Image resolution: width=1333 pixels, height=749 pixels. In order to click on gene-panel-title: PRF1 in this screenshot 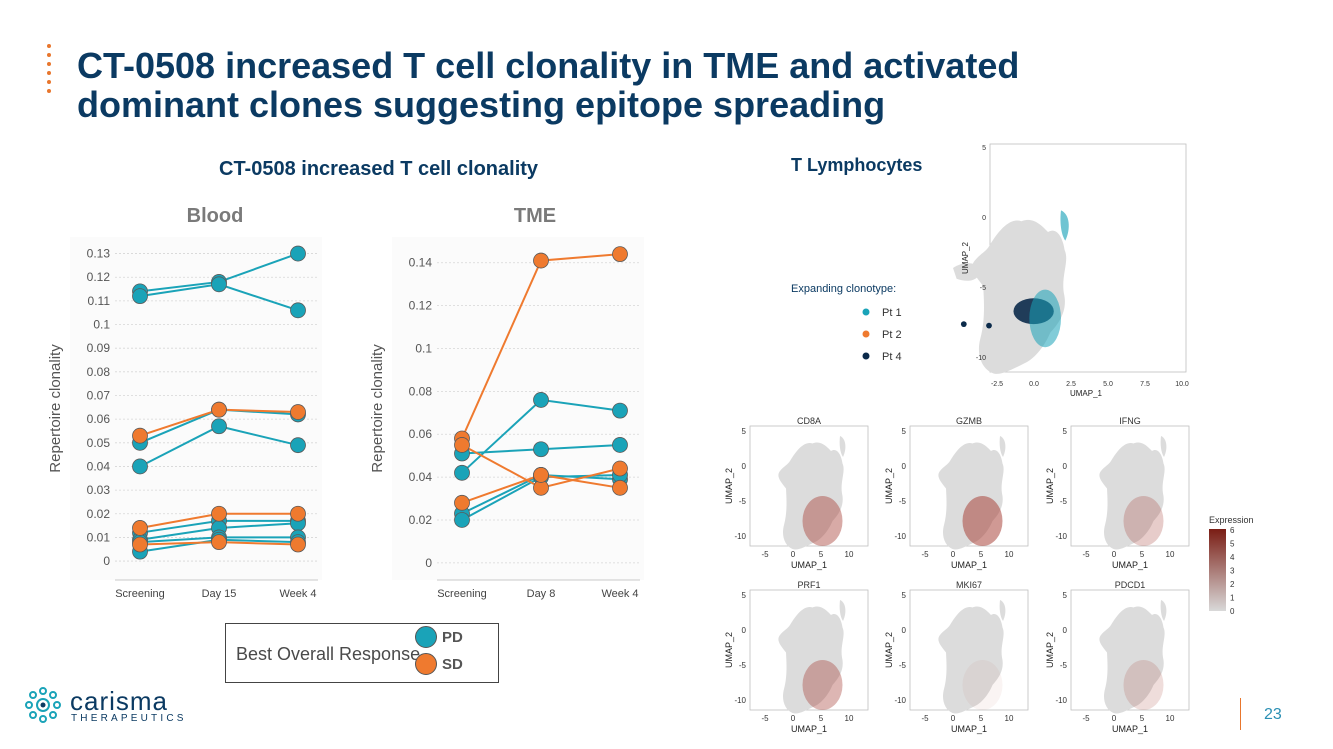, I will do `click(808, 585)`.